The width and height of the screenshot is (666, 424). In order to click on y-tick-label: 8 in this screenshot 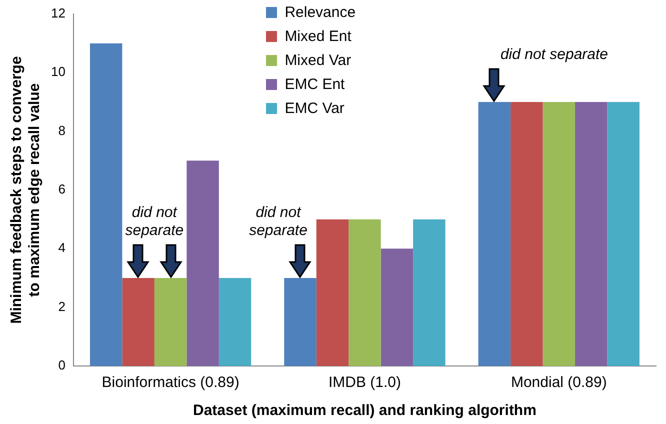, I will do `click(62, 130)`.